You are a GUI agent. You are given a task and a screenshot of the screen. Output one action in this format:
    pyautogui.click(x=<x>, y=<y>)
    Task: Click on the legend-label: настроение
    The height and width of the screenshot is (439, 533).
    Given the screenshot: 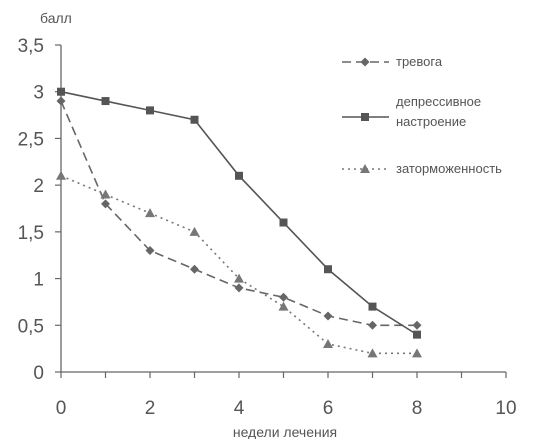 What is the action you would take?
    pyautogui.click(x=431, y=121)
    